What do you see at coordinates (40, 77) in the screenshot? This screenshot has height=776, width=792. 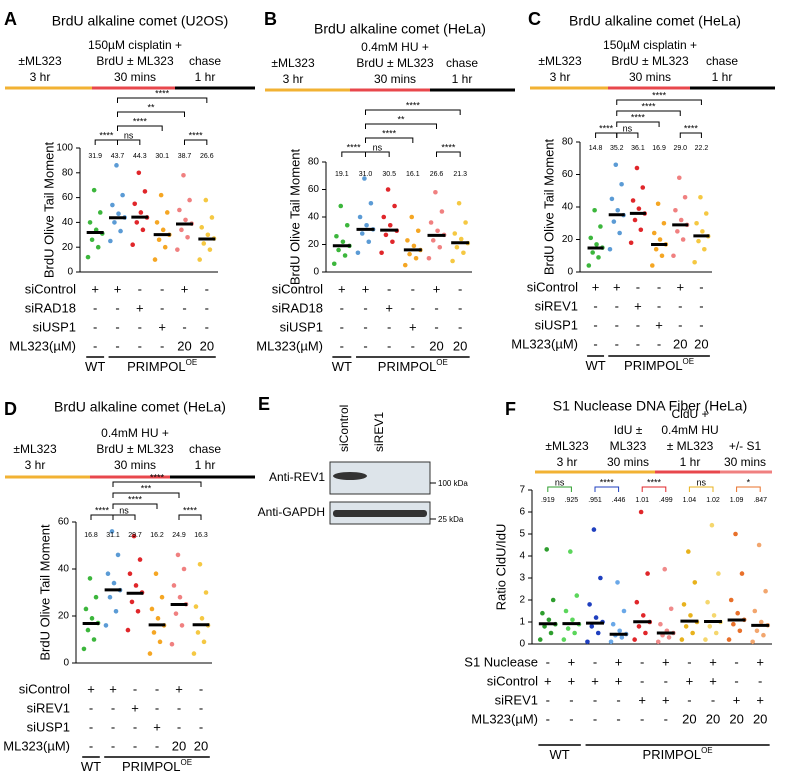 I see `timeline-text: 3 hr` at bounding box center [40, 77].